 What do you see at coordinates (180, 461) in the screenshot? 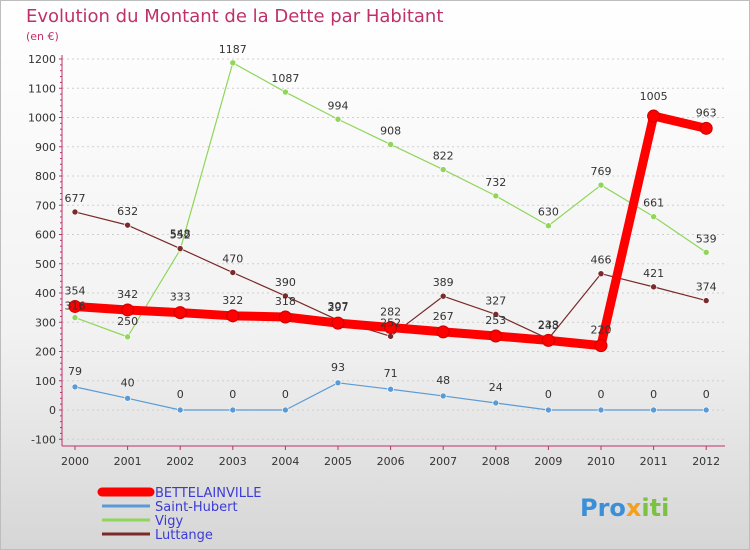
I see `x-tick-label: 2002` at bounding box center [180, 461].